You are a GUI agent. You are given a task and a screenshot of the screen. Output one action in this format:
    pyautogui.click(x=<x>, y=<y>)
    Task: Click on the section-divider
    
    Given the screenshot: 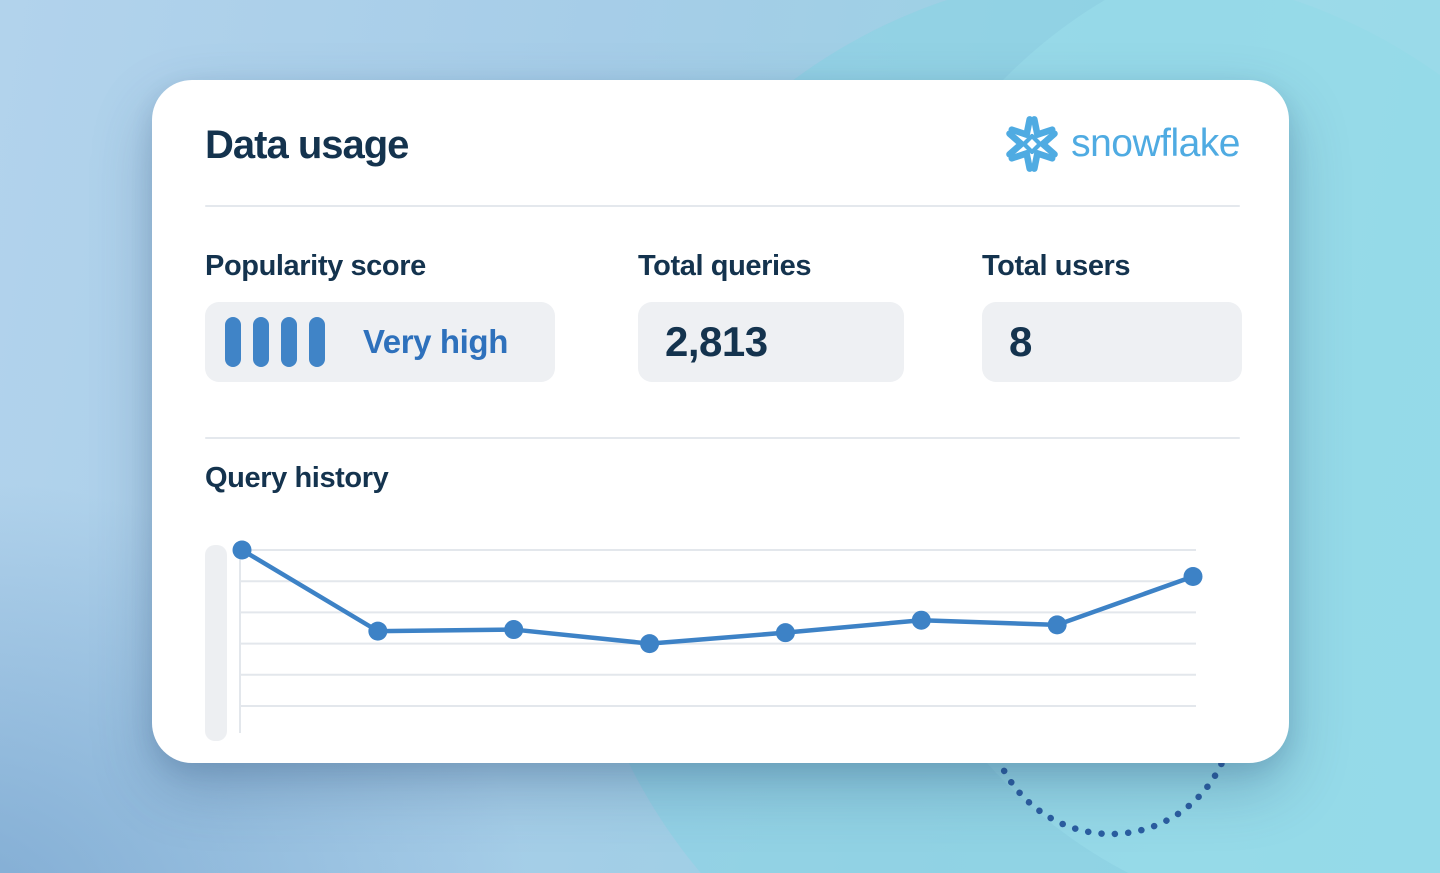 What is the action you would take?
    pyautogui.click(x=722, y=438)
    